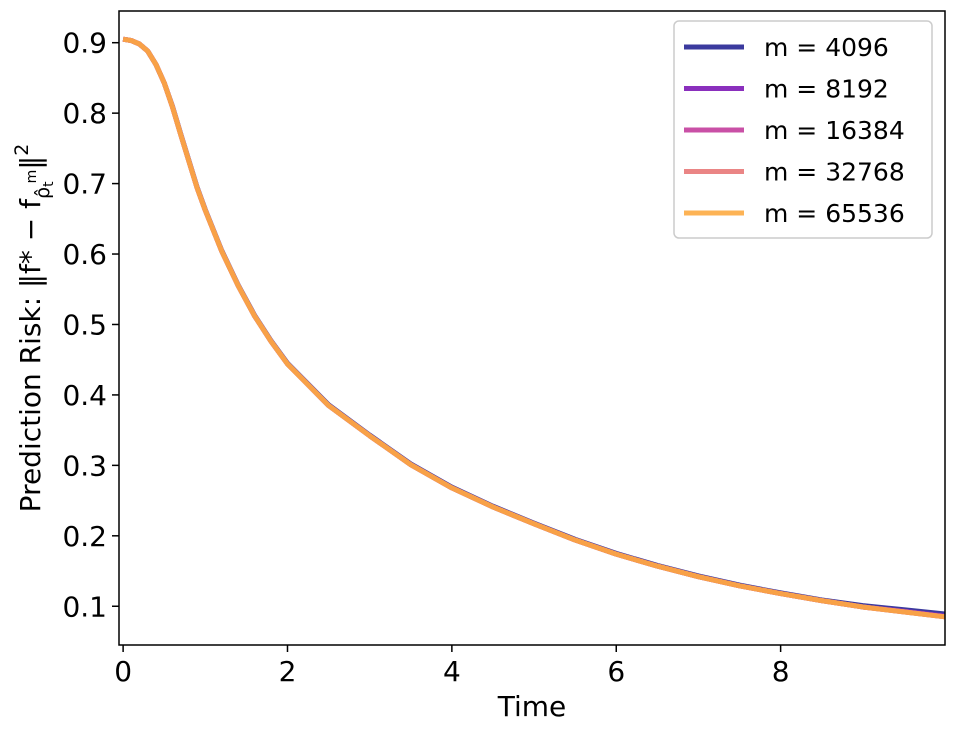 The image size is (957, 734). What do you see at coordinates (84, 395) in the screenshot?
I see `y-tick-label: 0.4` at bounding box center [84, 395].